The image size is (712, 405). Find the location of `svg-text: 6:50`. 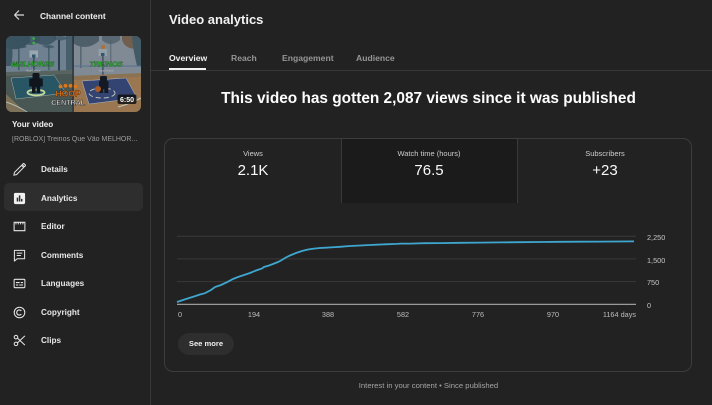

svg-text: 6:50 is located at coordinates (127, 100).